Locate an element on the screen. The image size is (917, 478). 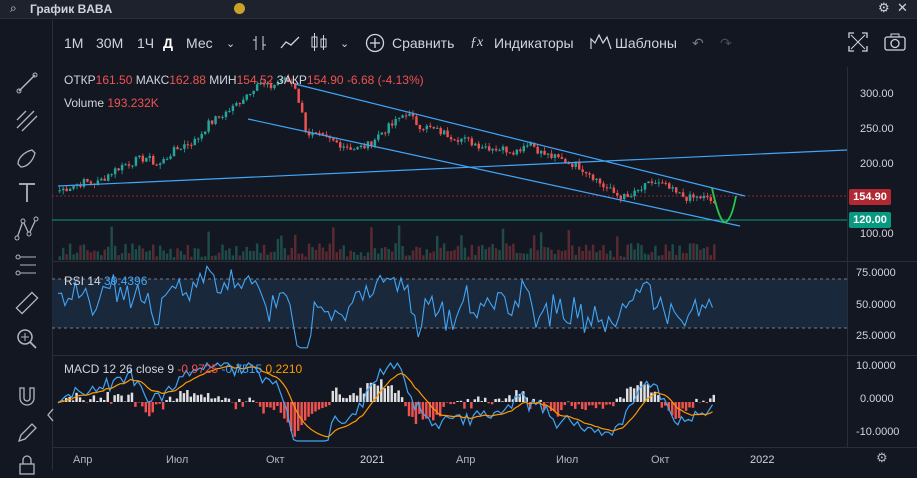
zoom-icon is located at coordinates (27, 339).